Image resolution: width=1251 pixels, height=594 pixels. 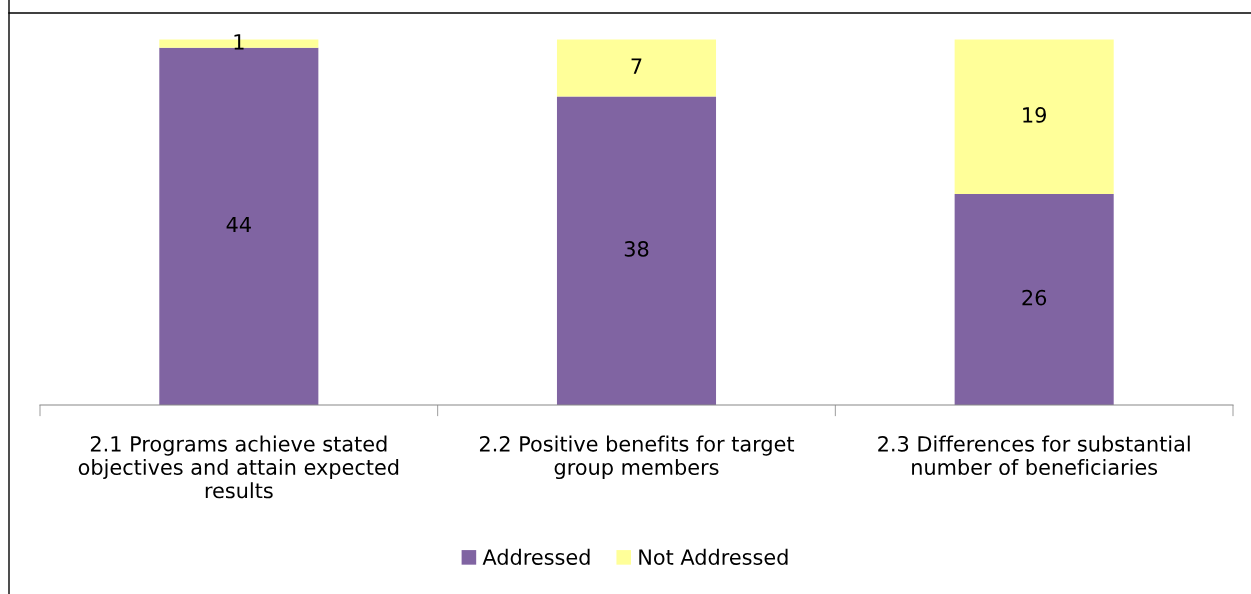 I want to click on data-label: 19, so click(x=1034, y=115).